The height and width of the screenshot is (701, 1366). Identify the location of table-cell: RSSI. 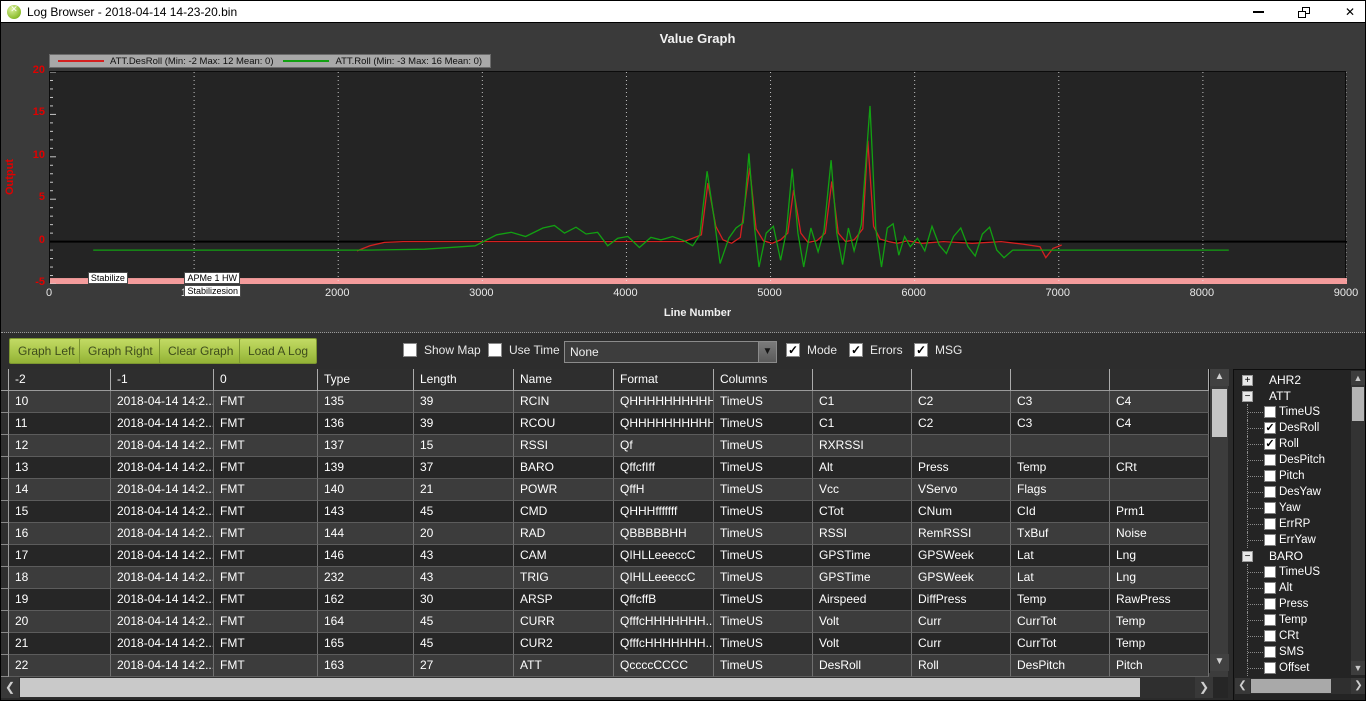
(862, 534).